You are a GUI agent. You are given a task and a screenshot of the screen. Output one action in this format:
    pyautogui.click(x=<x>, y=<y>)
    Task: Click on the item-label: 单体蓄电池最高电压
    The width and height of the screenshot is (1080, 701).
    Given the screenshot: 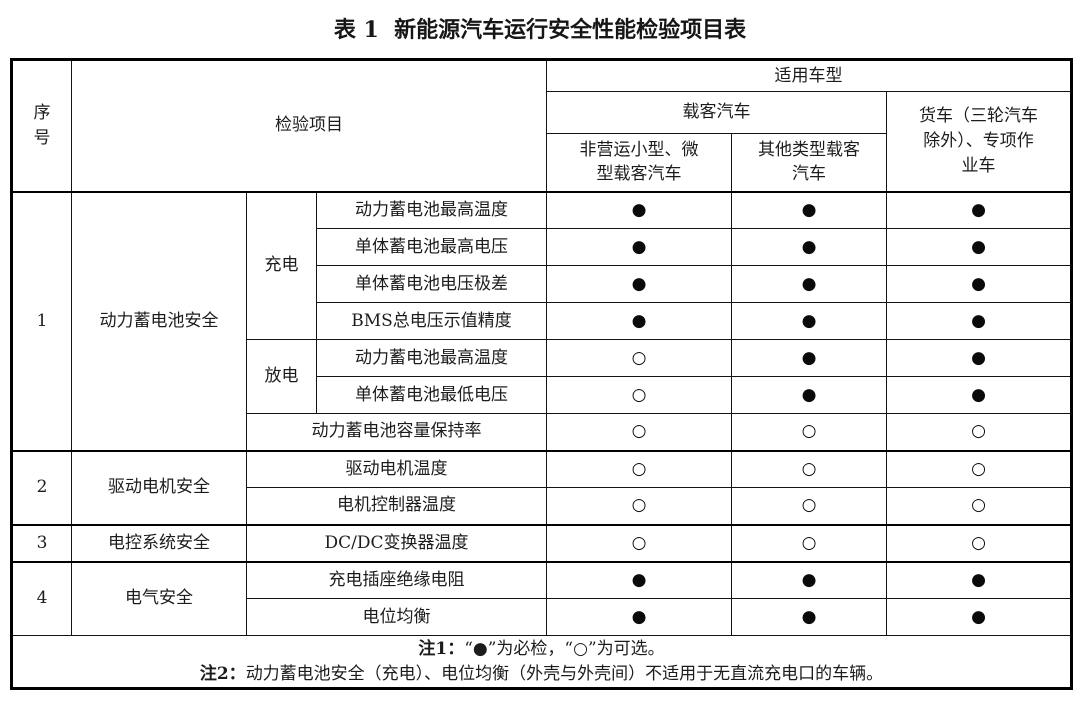 What is the action you would take?
    pyautogui.click(x=431, y=247)
    